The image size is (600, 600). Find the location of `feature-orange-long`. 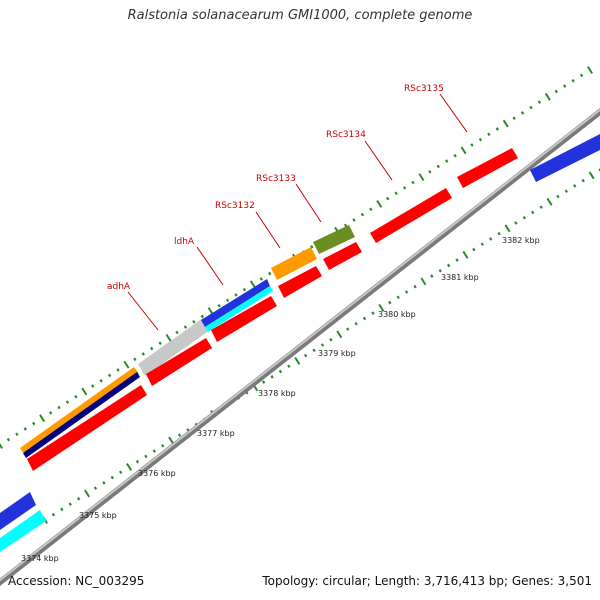

feature-orange-long is located at coordinates (79, 411).